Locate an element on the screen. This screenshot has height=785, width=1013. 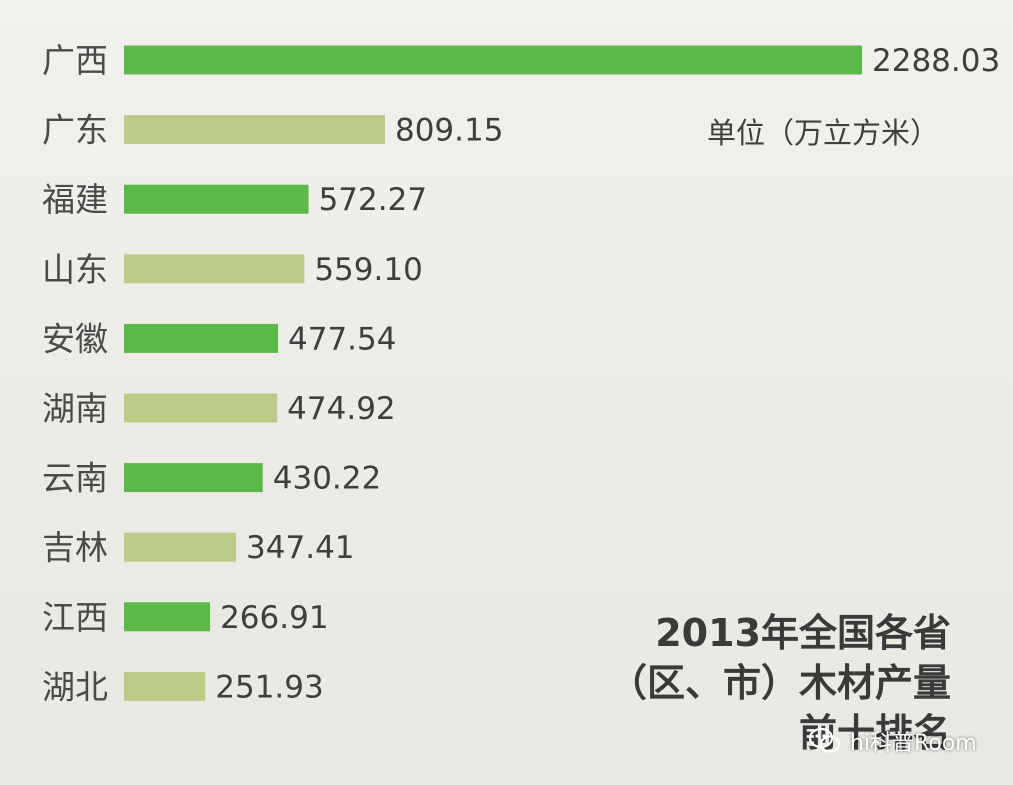
category-label: 吉林 is located at coordinates (75, 547).